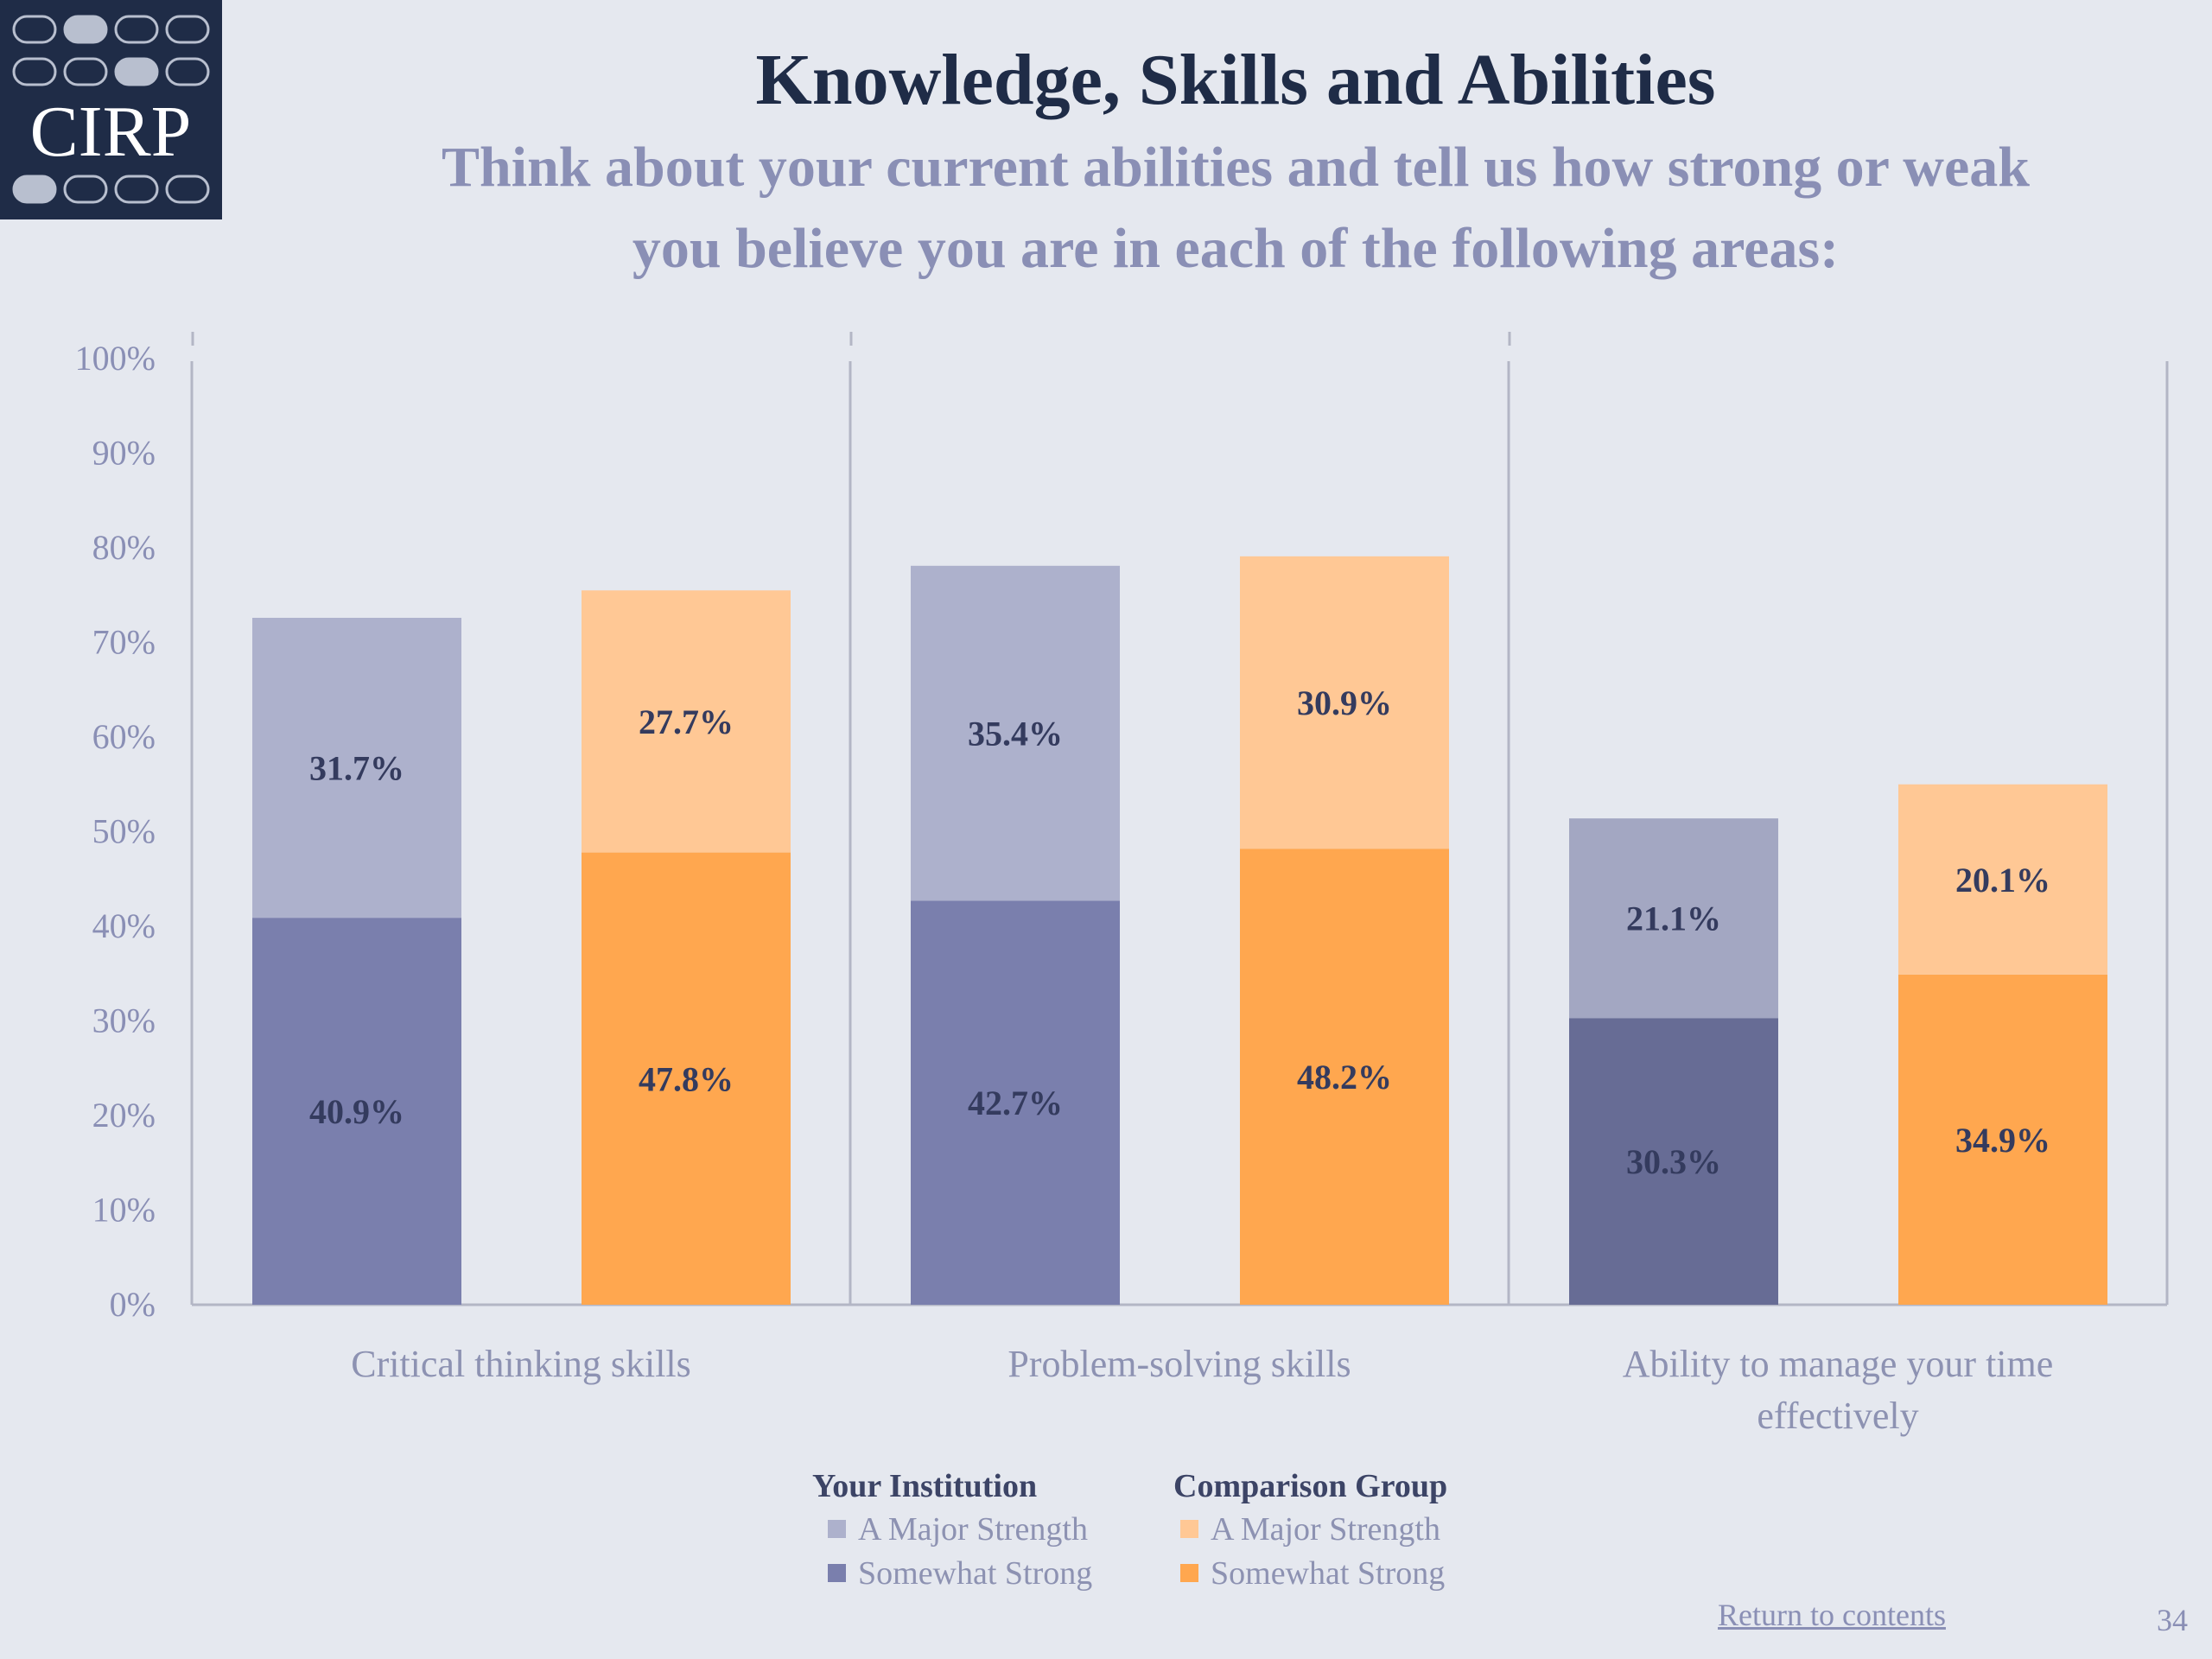 The width and height of the screenshot is (2212, 1659). I want to click on y-tick-label: 50%, so click(124, 831).